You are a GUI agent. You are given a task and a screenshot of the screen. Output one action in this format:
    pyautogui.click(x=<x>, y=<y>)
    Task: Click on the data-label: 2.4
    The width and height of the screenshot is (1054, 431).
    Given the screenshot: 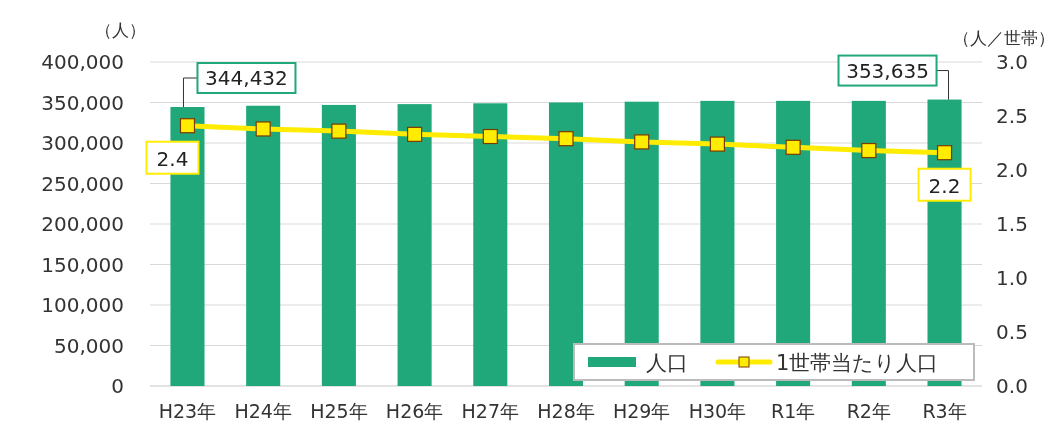 What is the action you would take?
    pyautogui.click(x=172, y=158)
    